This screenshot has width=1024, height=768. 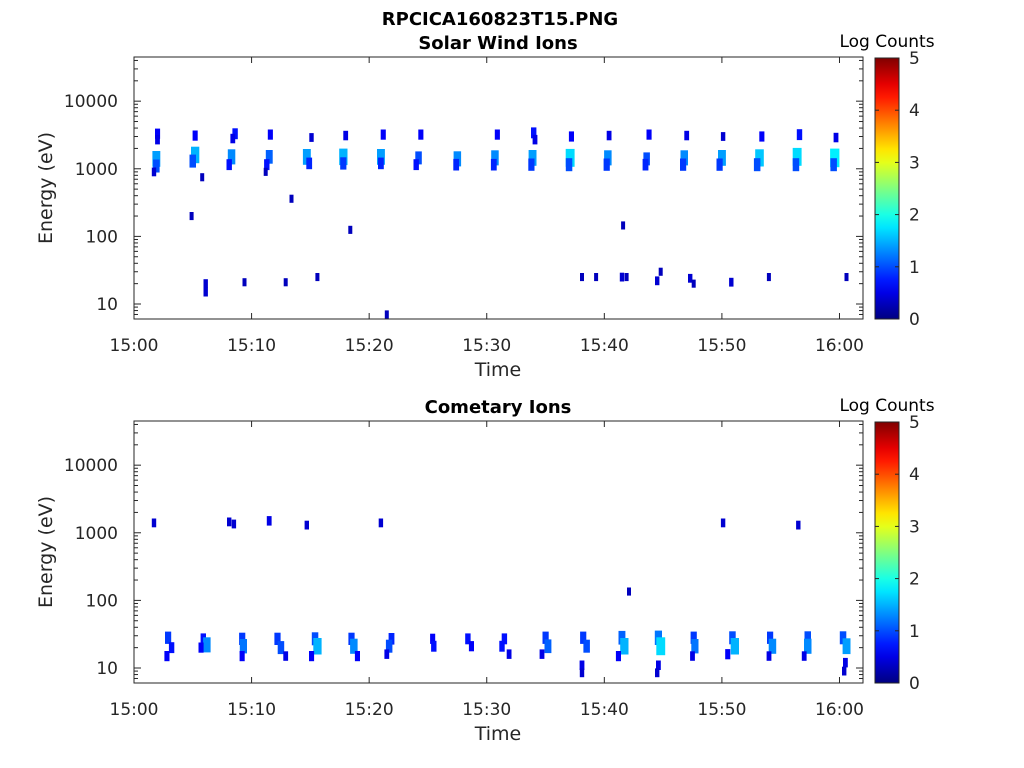 What do you see at coordinates (886, 42) in the screenshot?
I see `colorbar-label-solar-wind: Log Counts` at bounding box center [886, 42].